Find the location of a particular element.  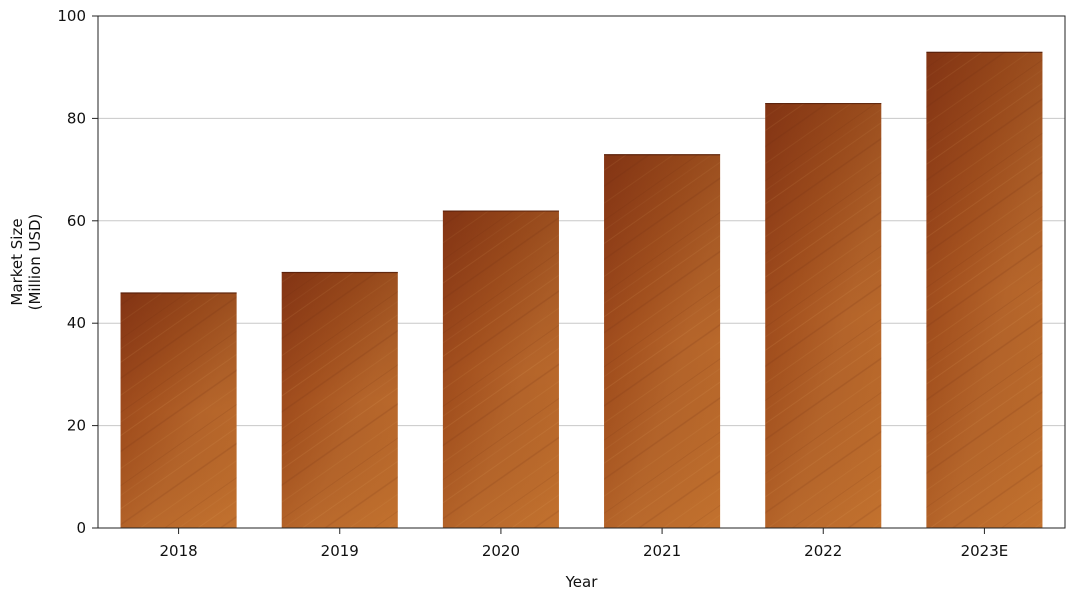

y-axis-title: Market Size(Million USD) is located at coordinates (26, 262).